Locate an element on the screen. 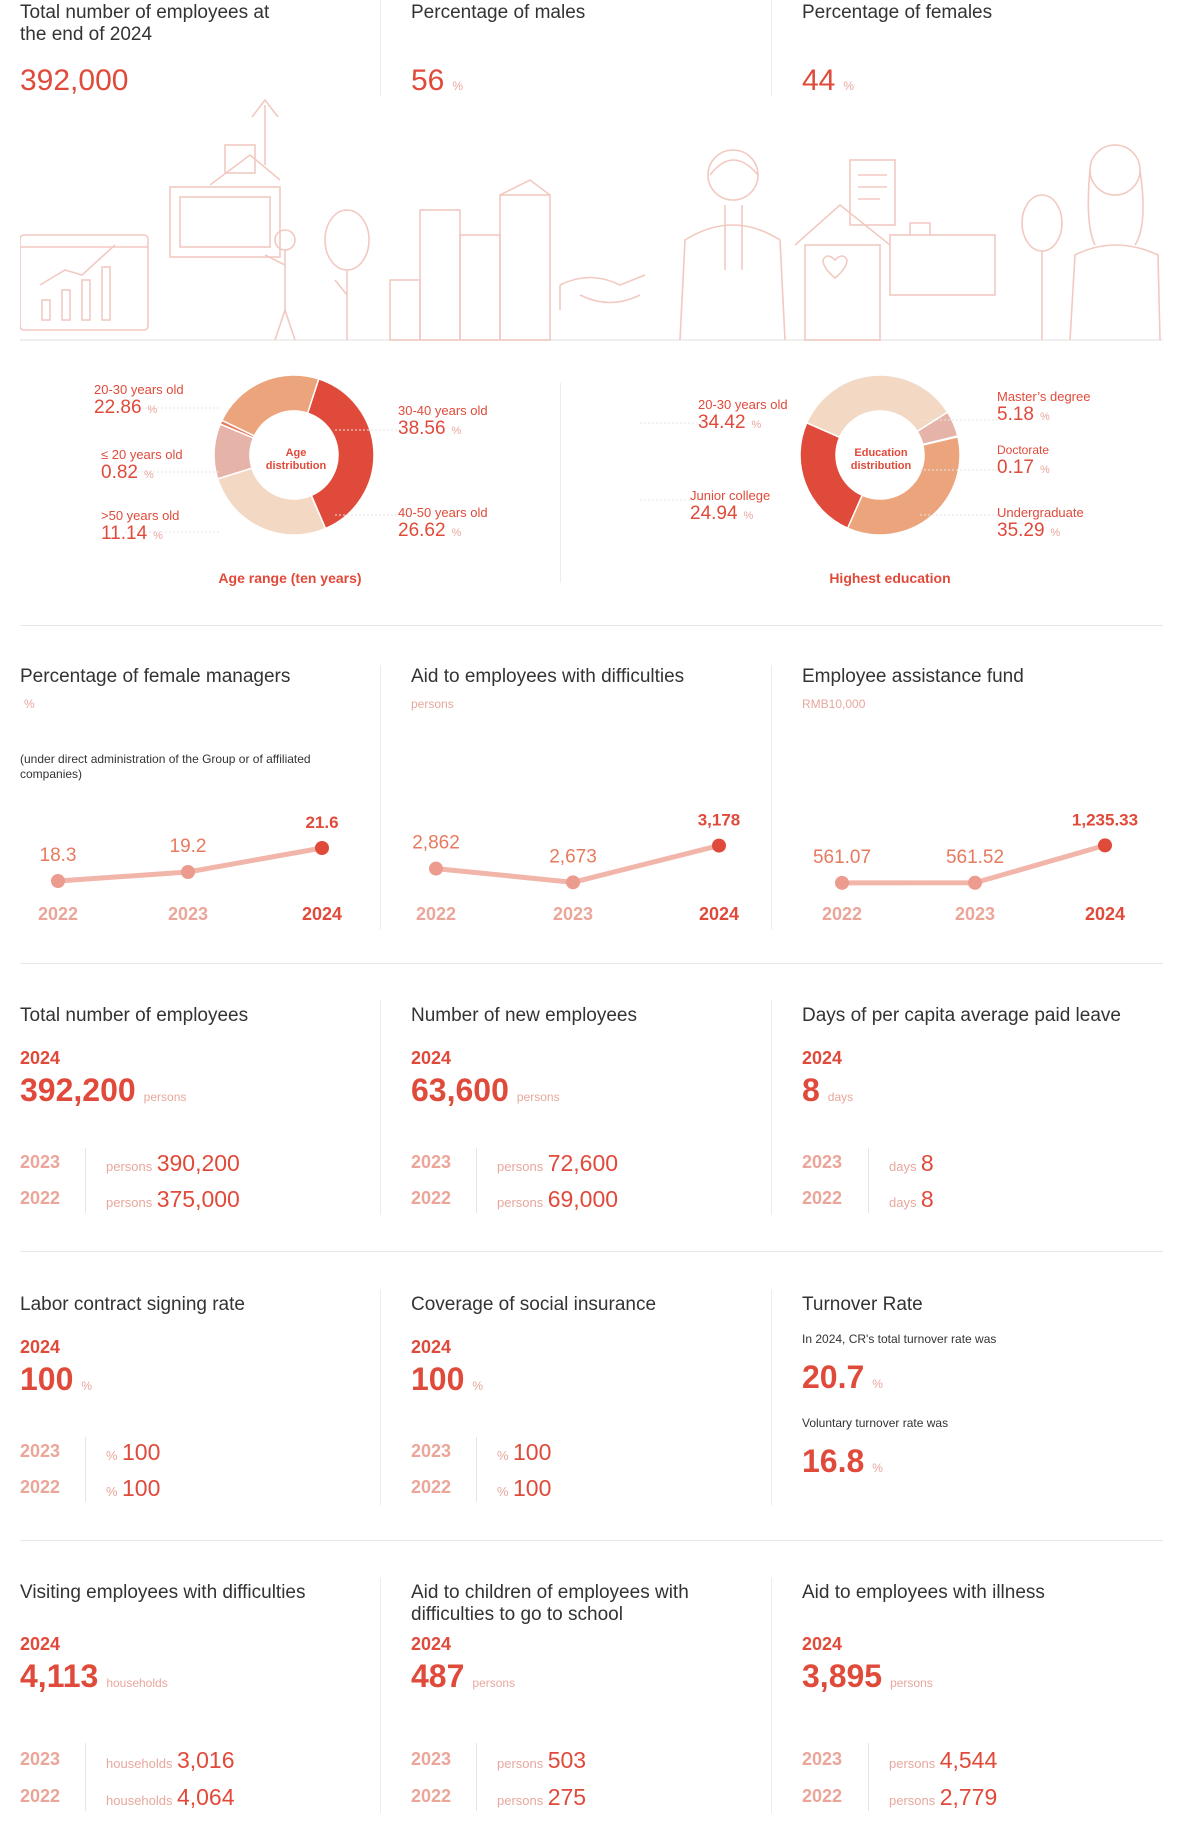 The image size is (1180, 1844). trend-value-label: 1,235.33 is located at coordinates (1105, 819).